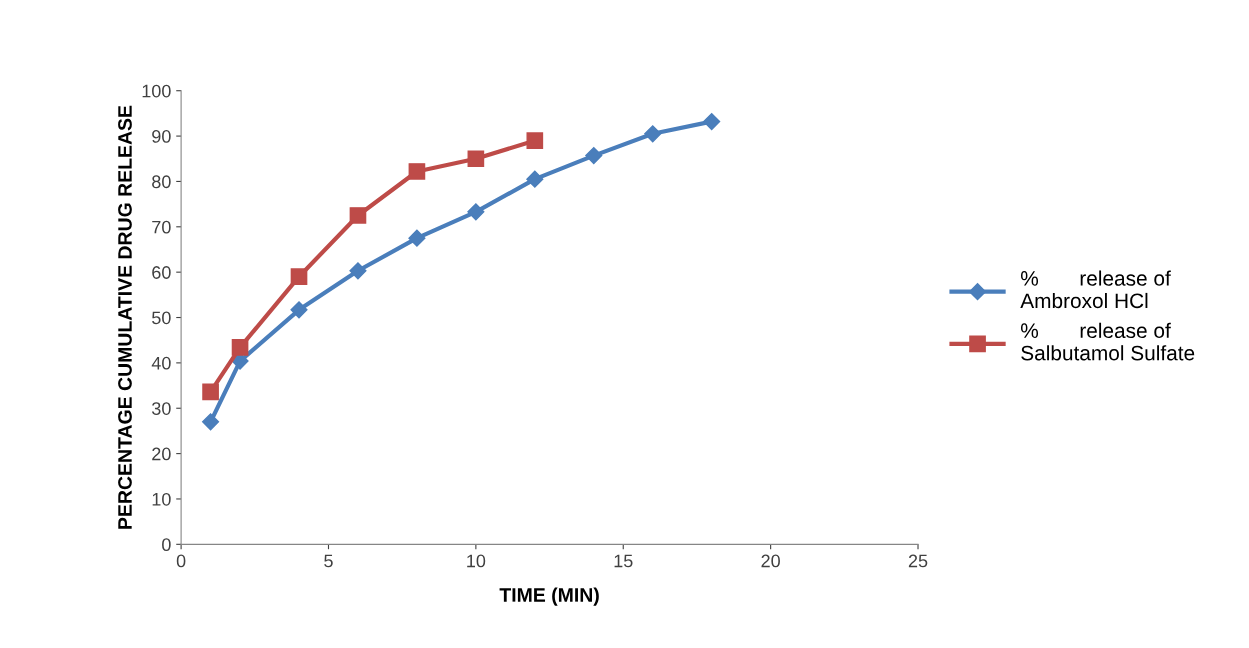 The height and width of the screenshot is (648, 1249). What do you see at coordinates (161, 182) in the screenshot?
I see `y-tick-label: 80` at bounding box center [161, 182].